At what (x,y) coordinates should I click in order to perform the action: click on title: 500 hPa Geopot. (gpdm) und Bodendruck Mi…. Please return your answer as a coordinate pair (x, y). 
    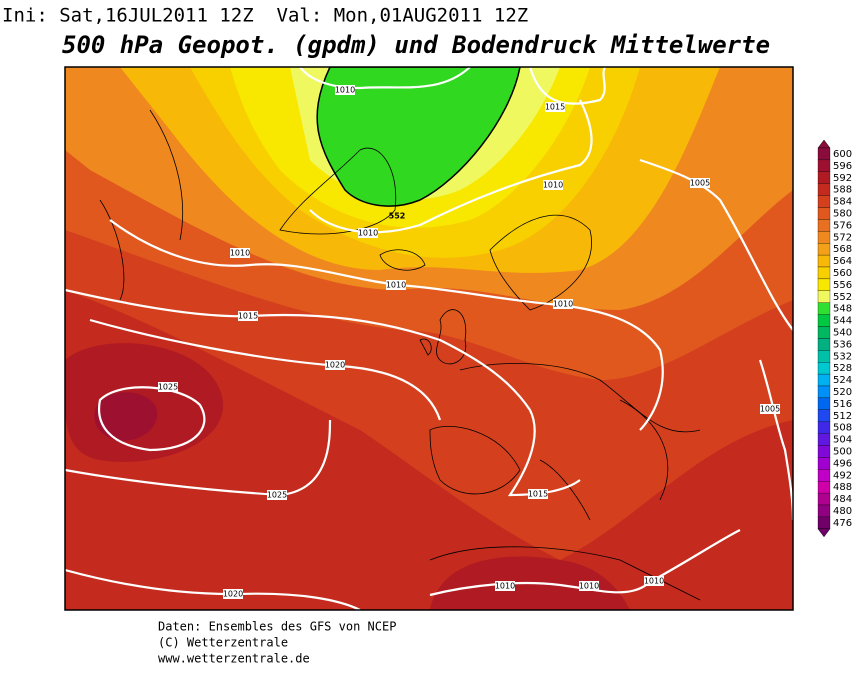
    Looking at the image, I should click on (416, 45).